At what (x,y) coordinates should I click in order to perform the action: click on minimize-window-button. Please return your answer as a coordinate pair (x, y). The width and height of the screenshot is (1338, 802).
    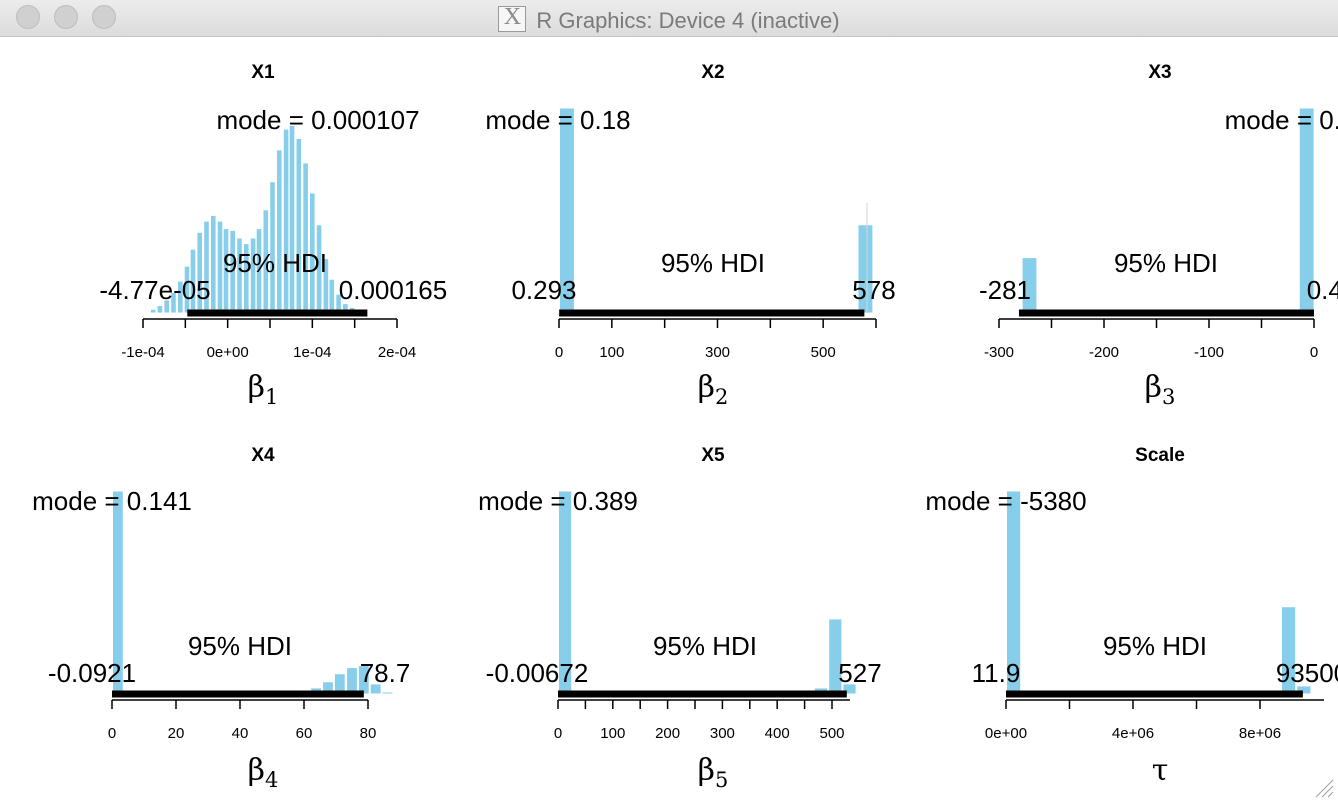
    Looking at the image, I should click on (66, 17).